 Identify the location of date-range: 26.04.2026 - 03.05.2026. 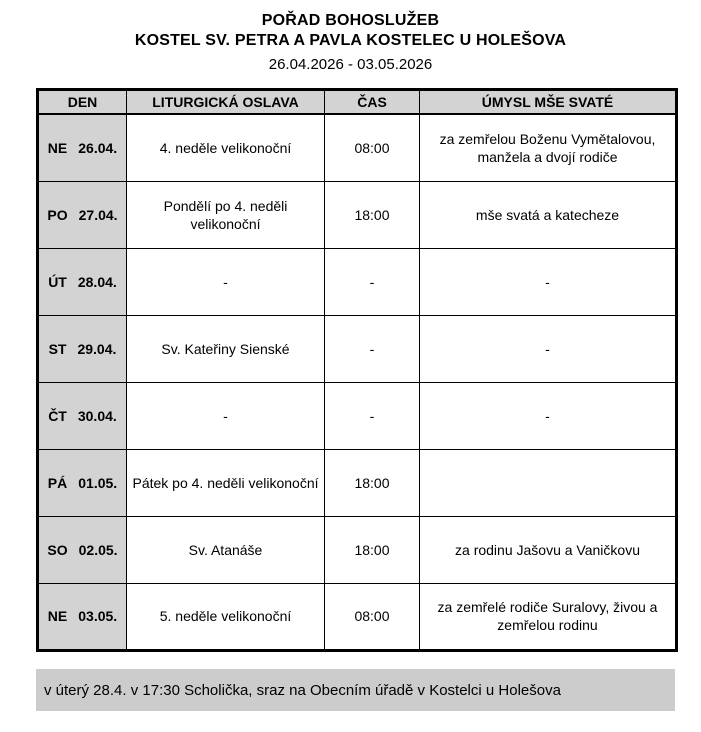
(350, 64).